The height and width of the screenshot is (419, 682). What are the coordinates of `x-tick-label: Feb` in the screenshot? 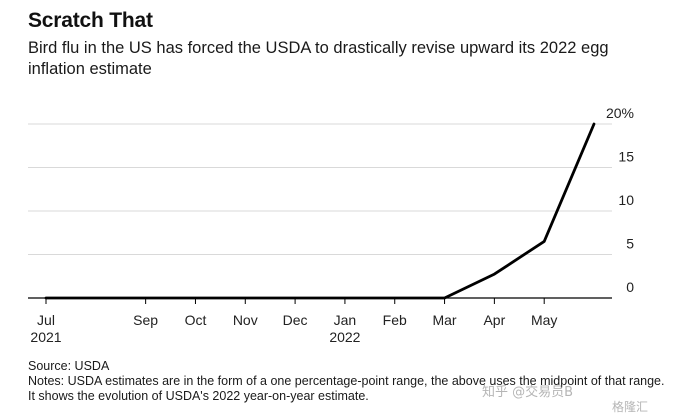 It's located at (395, 320).